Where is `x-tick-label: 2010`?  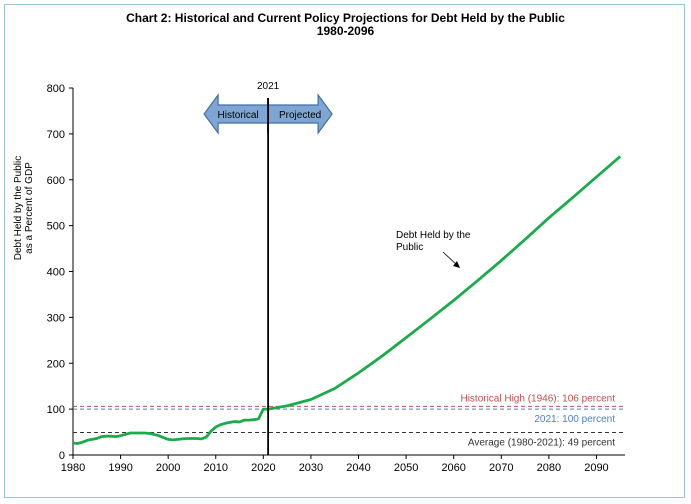
x-tick-label: 2010 is located at coordinates (216, 468).